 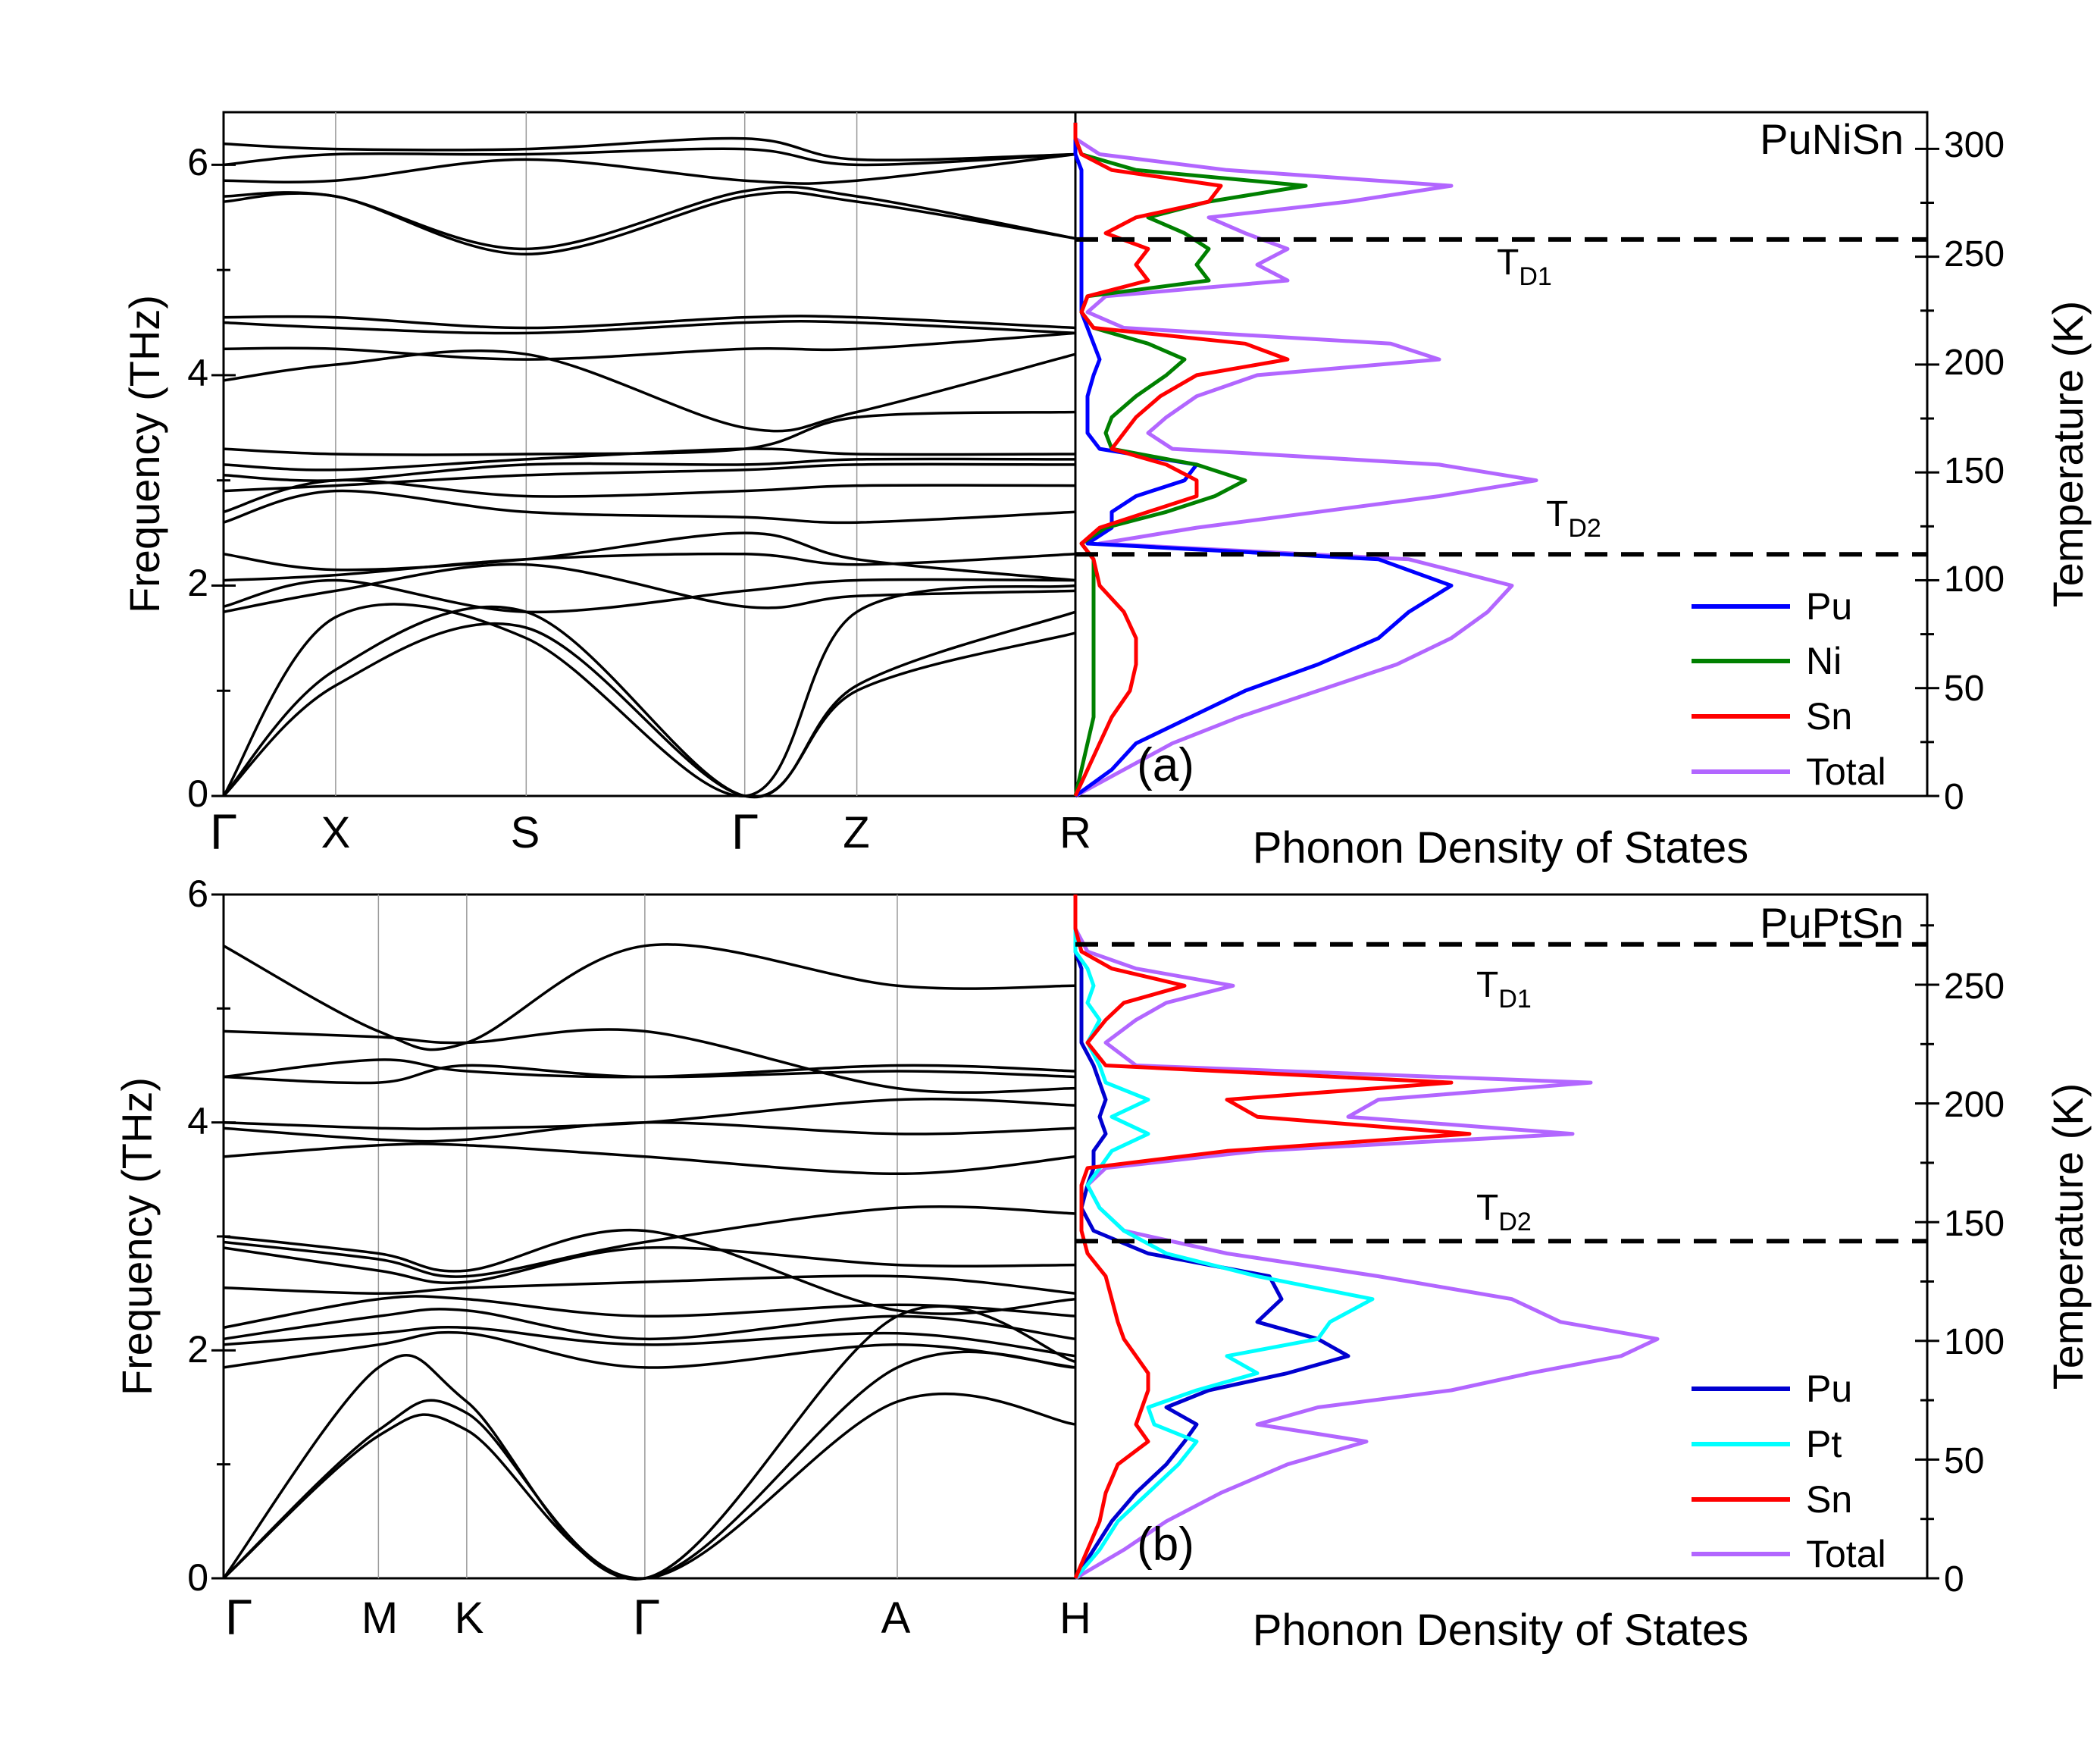 I want to click on b-td2-main: T, so click(x=1487, y=1208).